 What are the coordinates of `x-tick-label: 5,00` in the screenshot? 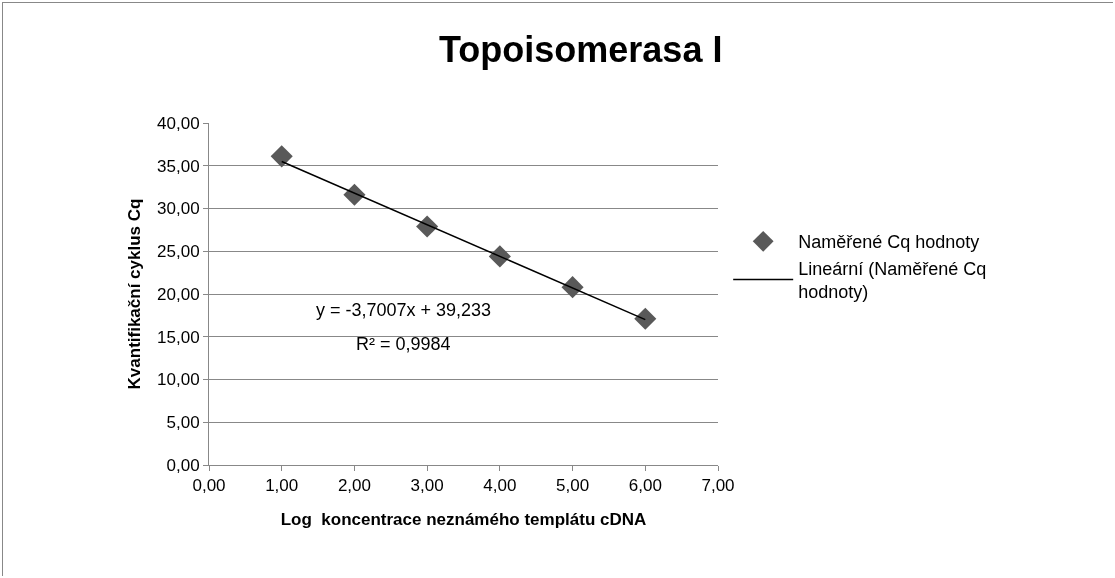 It's located at (573, 486).